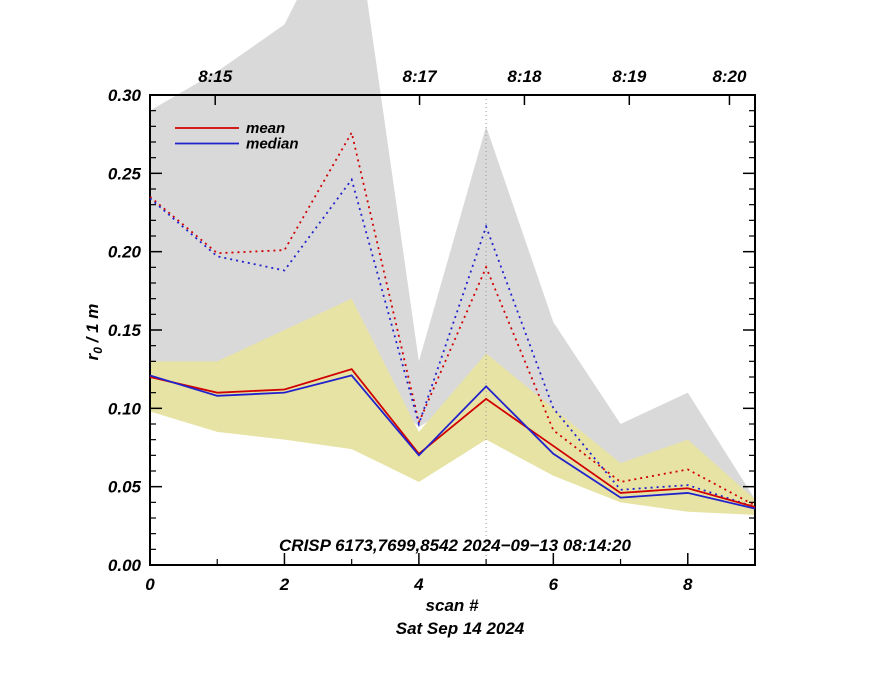  Describe the element at coordinates (150, 584) in the screenshot. I see `x-tick-label: 0` at that location.